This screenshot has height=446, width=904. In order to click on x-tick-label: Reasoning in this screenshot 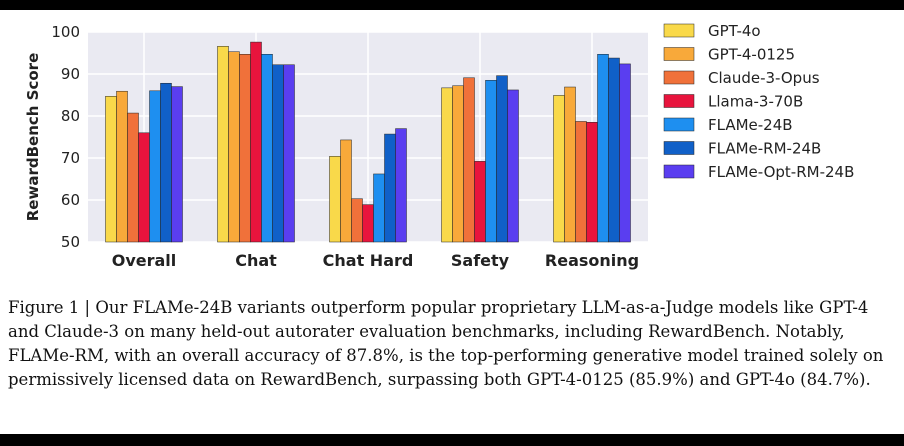, I will do `click(592, 260)`.